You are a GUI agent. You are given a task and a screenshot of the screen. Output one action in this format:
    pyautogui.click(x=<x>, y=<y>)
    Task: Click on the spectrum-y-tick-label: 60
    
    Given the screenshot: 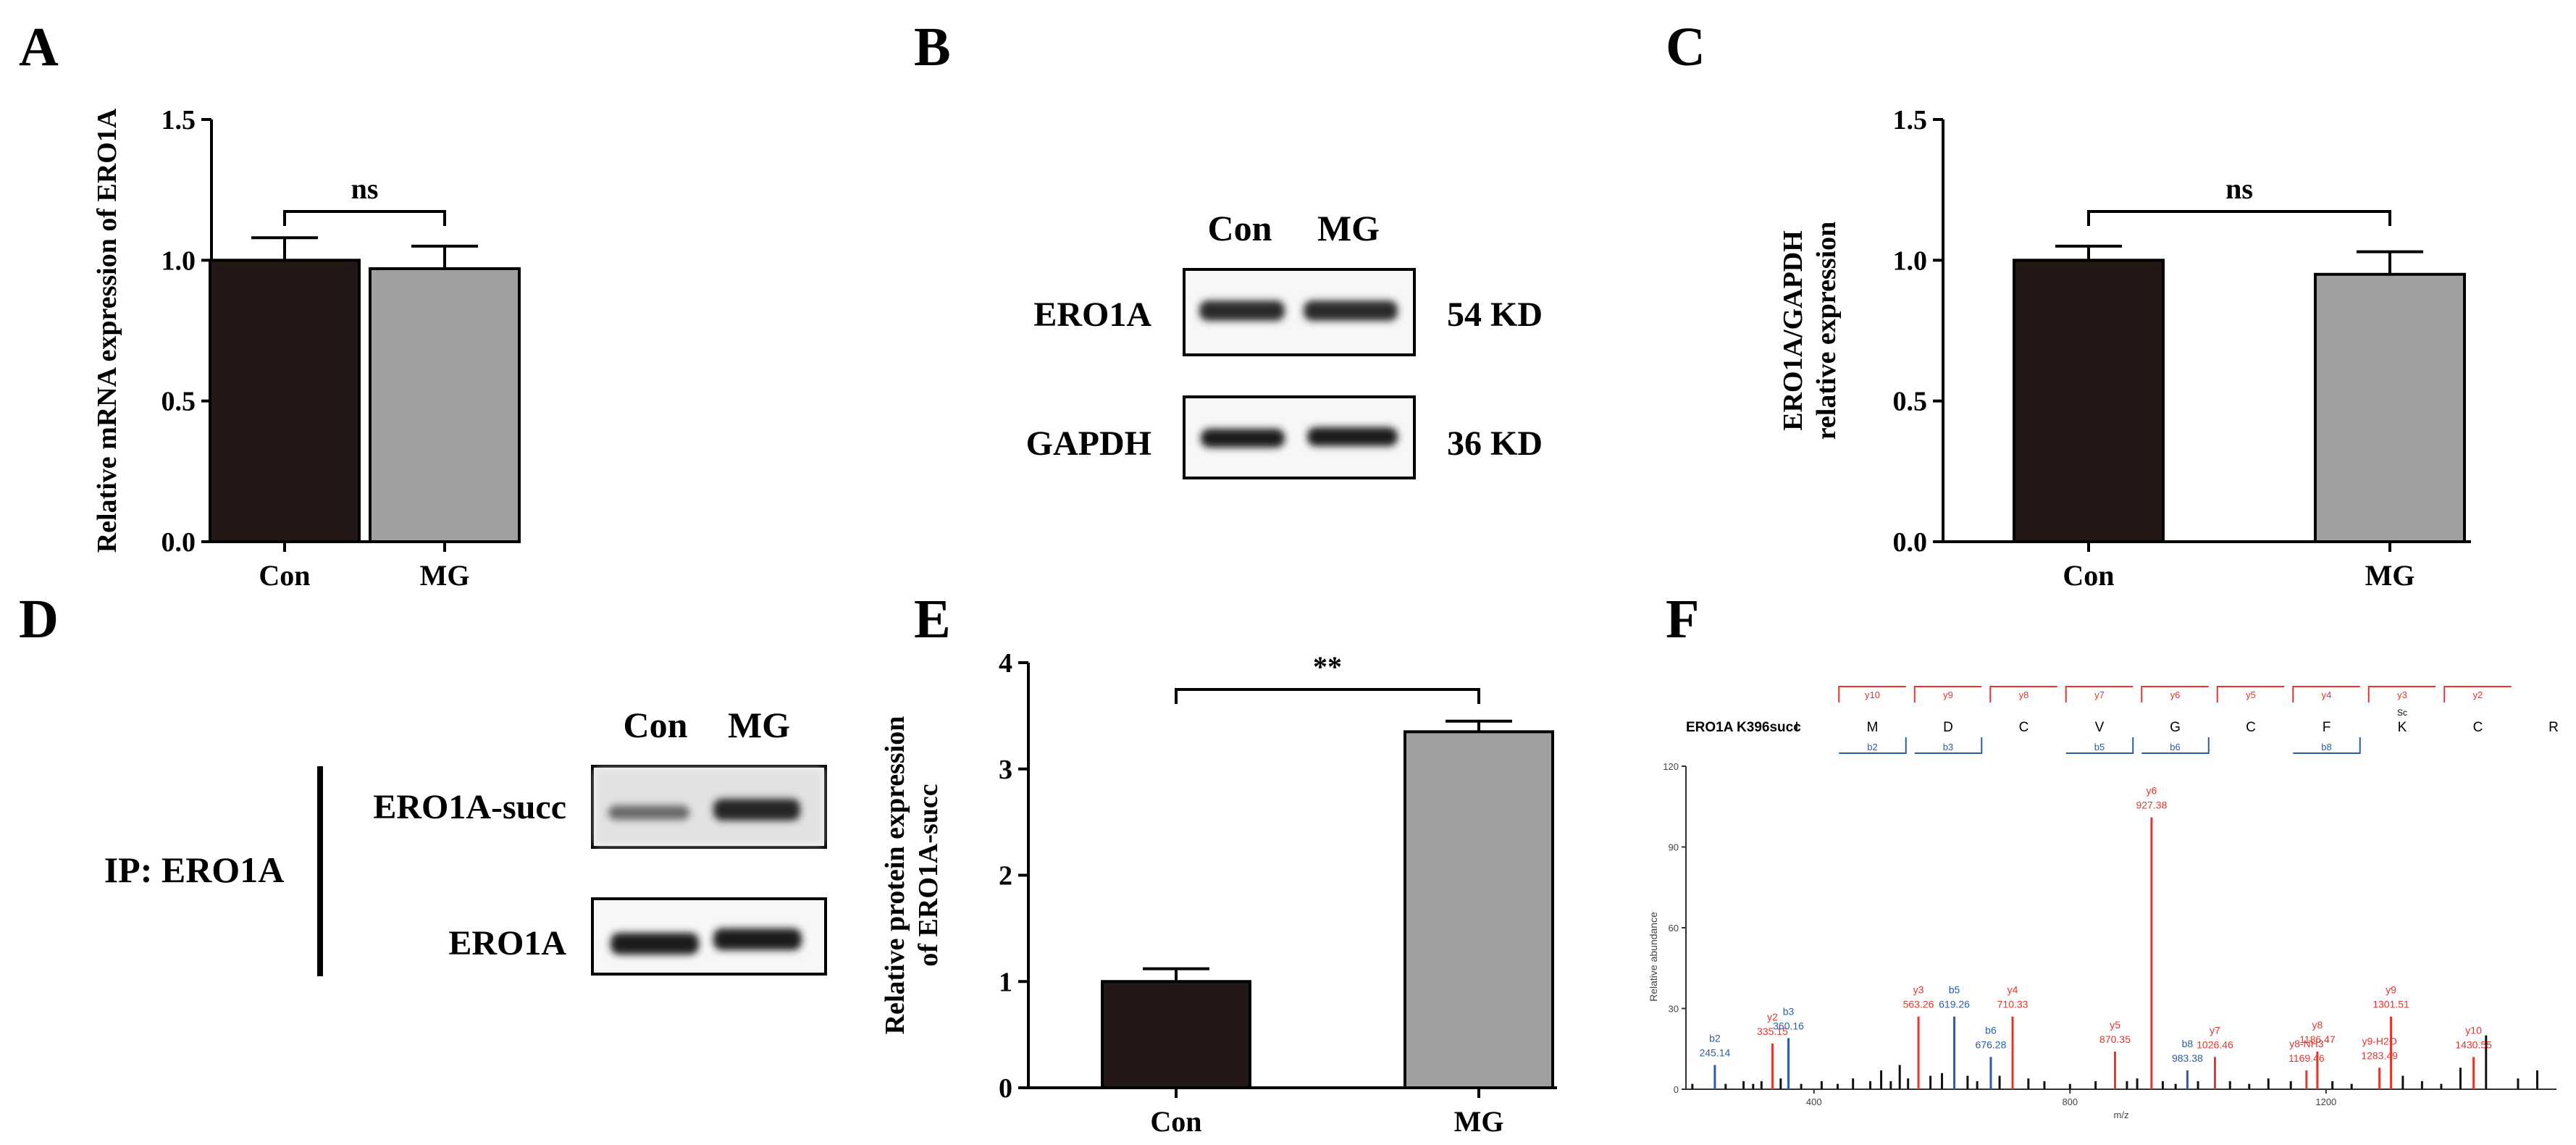 What is the action you would take?
    pyautogui.click(x=1674, y=928)
    